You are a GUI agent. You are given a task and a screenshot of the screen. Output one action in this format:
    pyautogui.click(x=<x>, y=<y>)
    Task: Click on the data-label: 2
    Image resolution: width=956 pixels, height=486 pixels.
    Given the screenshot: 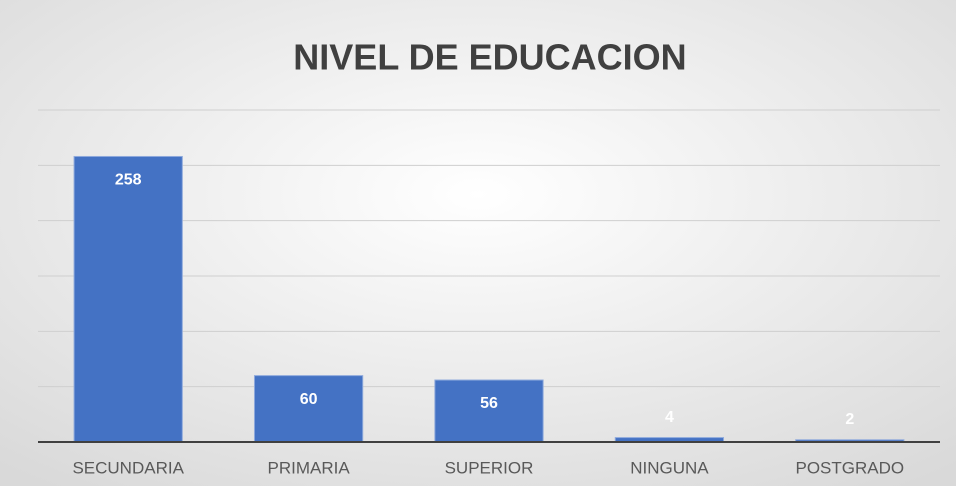 What is the action you would take?
    pyautogui.click(x=849, y=419)
    